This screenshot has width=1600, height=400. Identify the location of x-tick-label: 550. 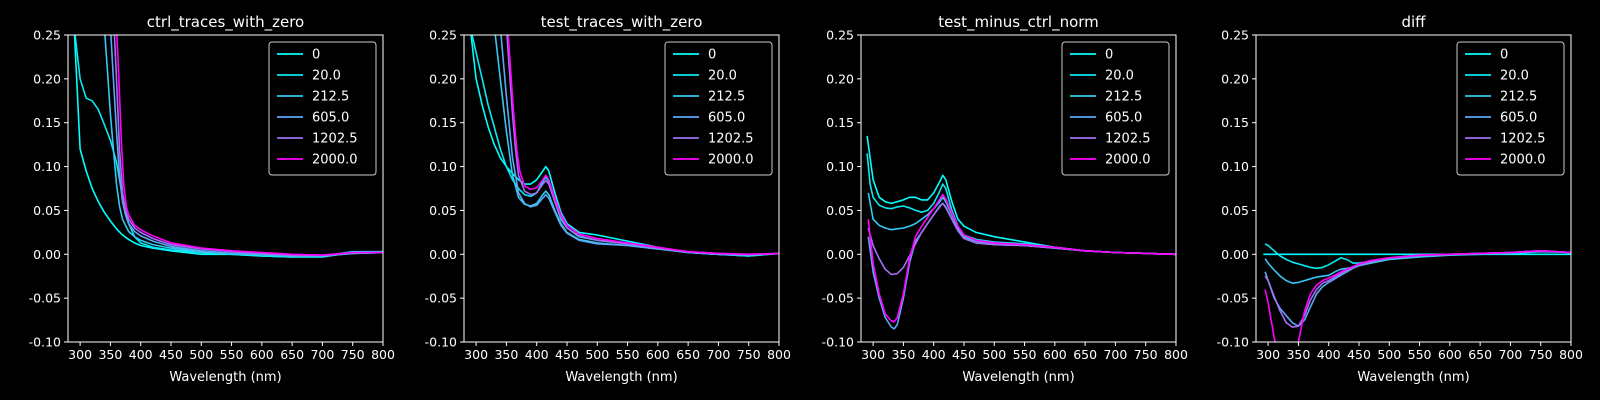
(1420, 354).